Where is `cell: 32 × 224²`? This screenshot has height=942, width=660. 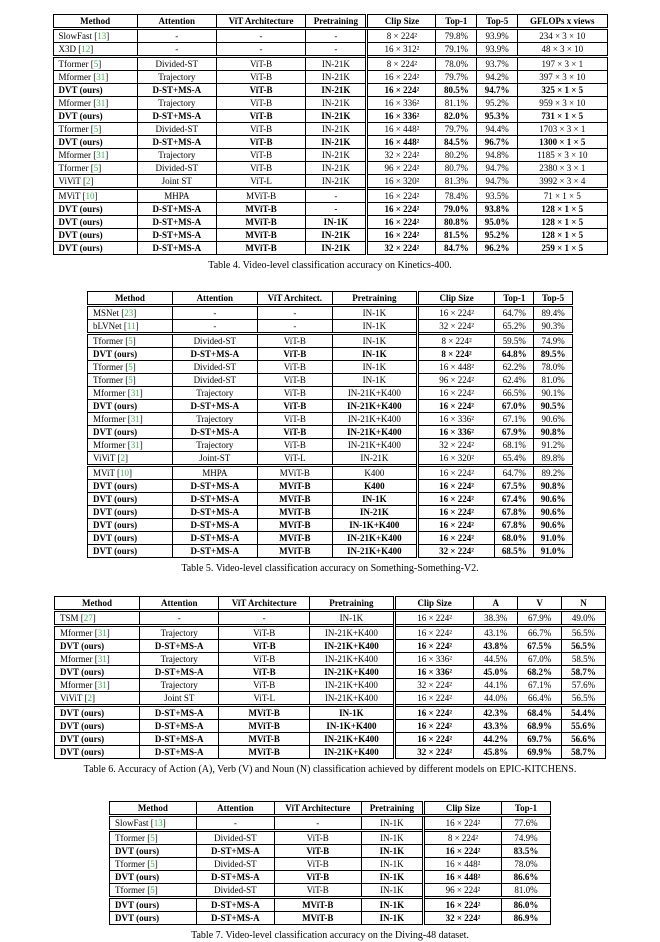
cell: 32 × 224² is located at coordinates (462, 918).